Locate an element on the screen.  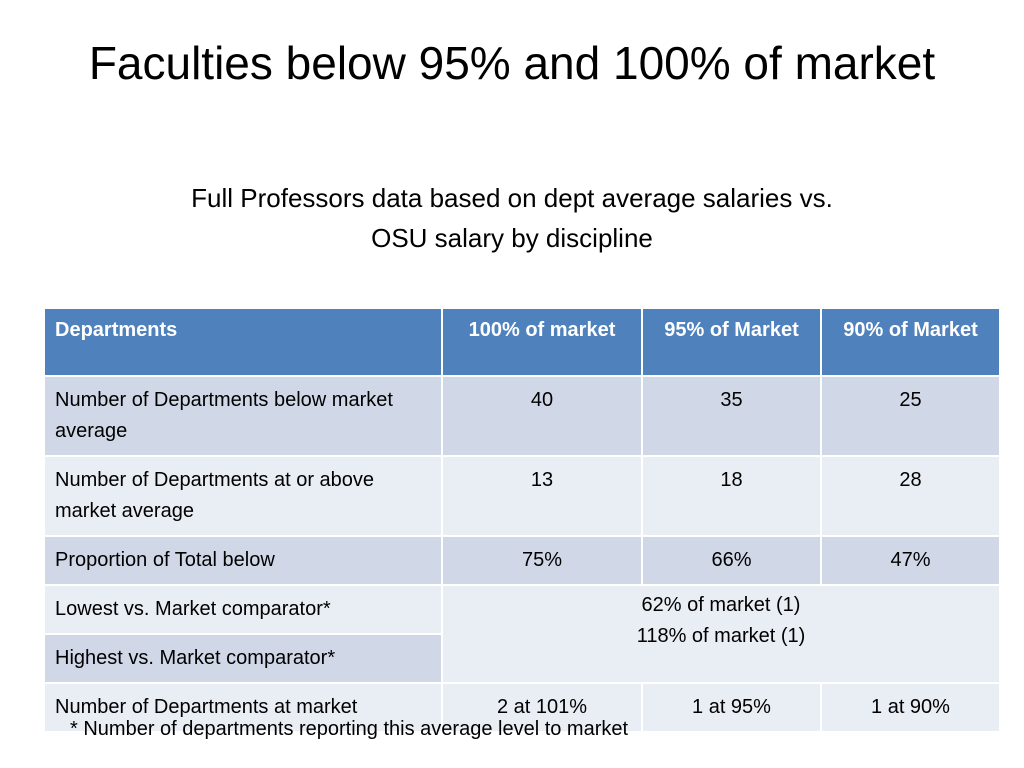
table-cell: 1 at 95% is located at coordinates (731, 707).